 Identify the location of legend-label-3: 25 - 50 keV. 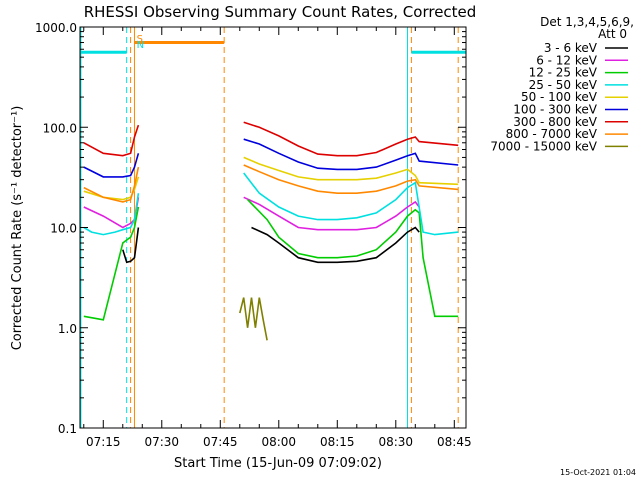
(563, 85).